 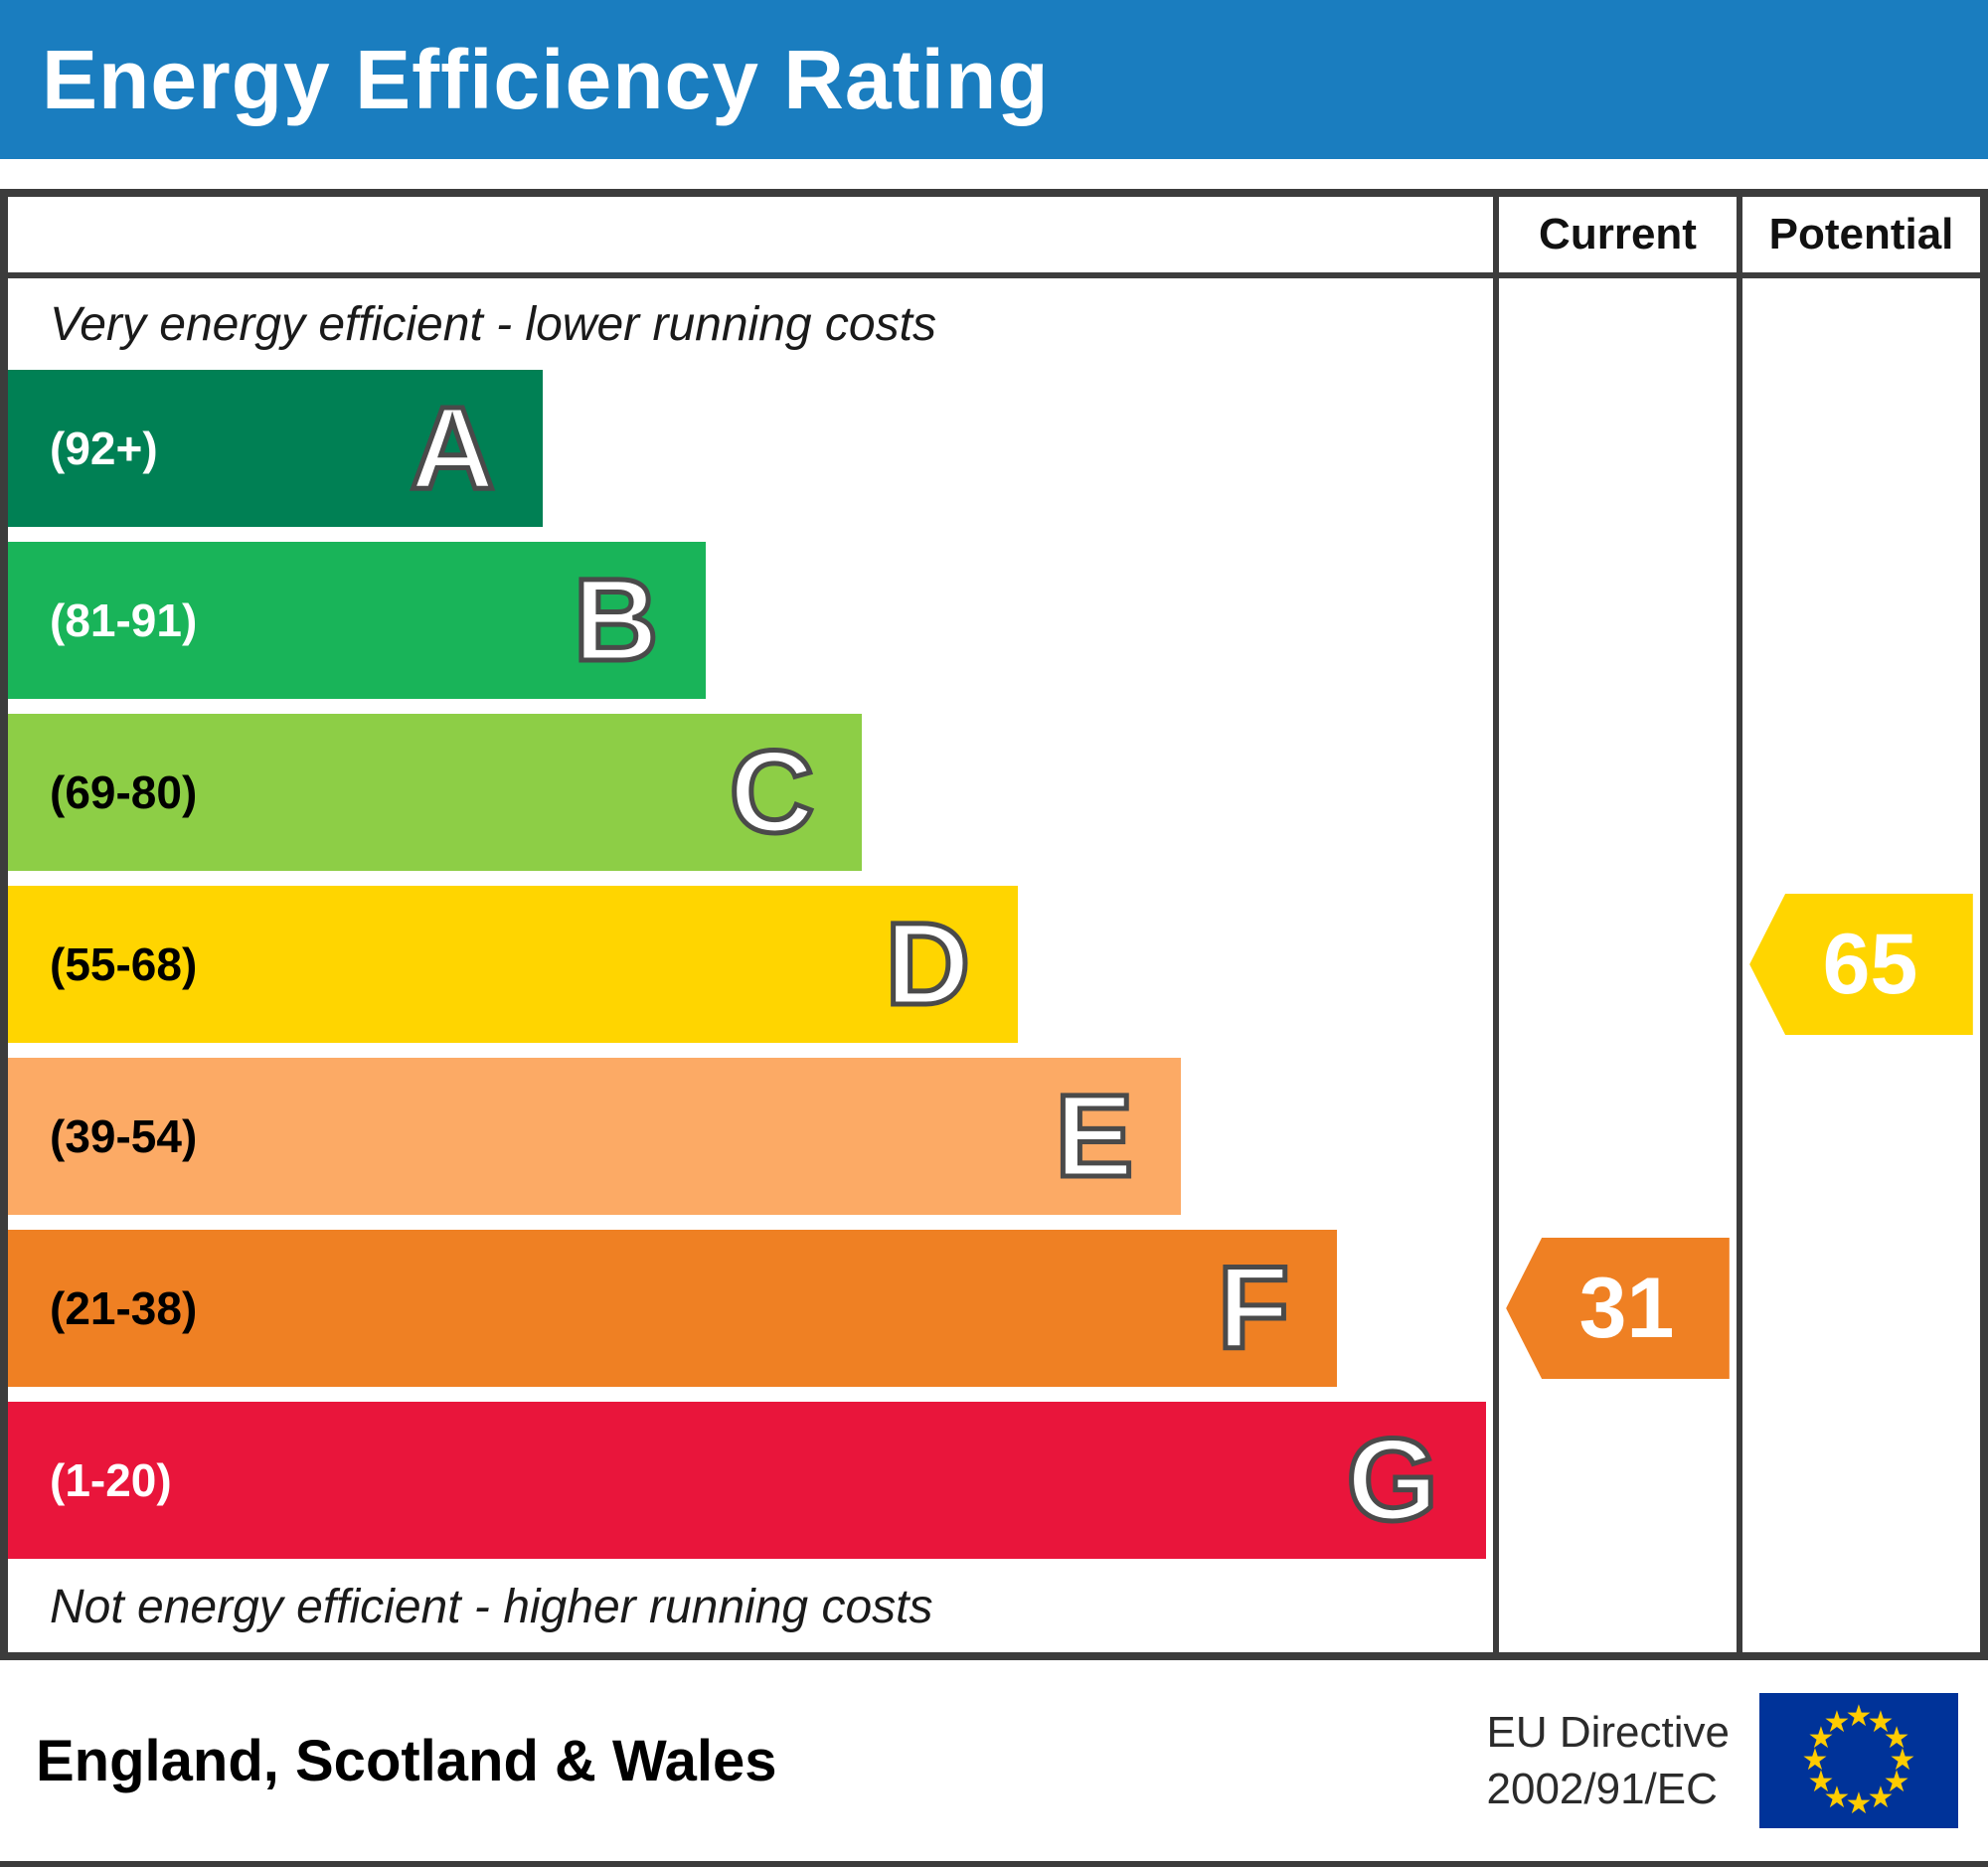 What do you see at coordinates (1094, 1136) in the screenshot?
I see `band-letter-e: E` at bounding box center [1094, 1136].